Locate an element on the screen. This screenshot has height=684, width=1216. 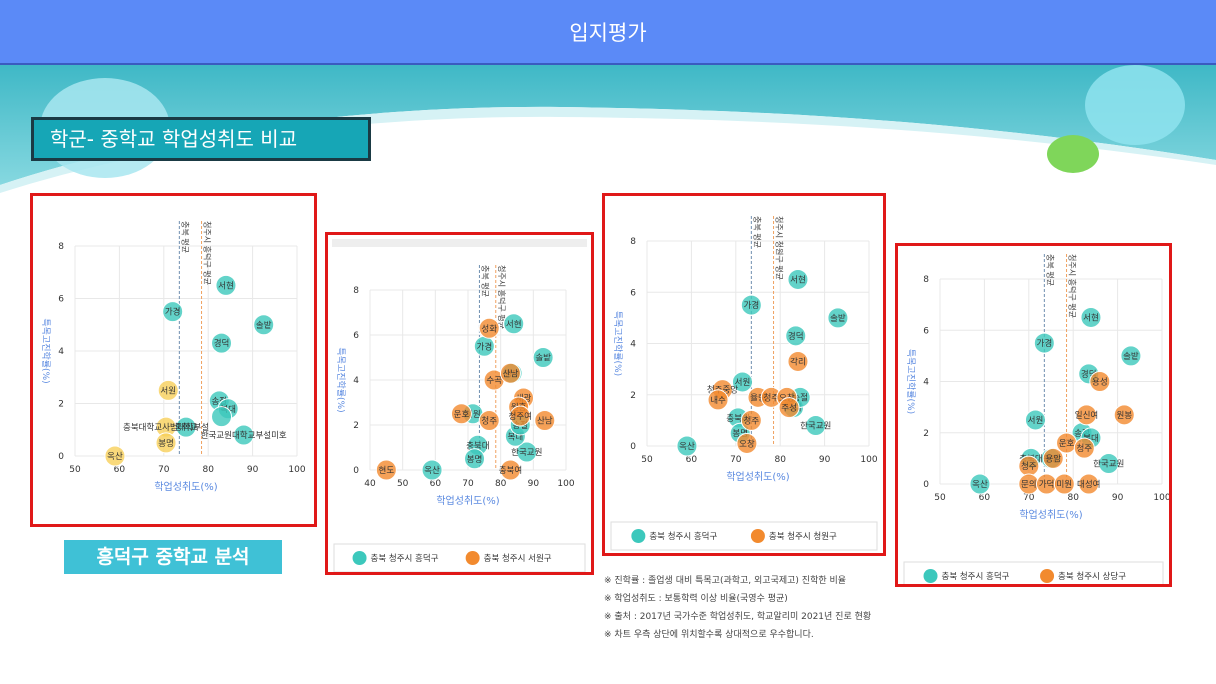
x-tick-label: 40 is located at coordinates (370, 484).